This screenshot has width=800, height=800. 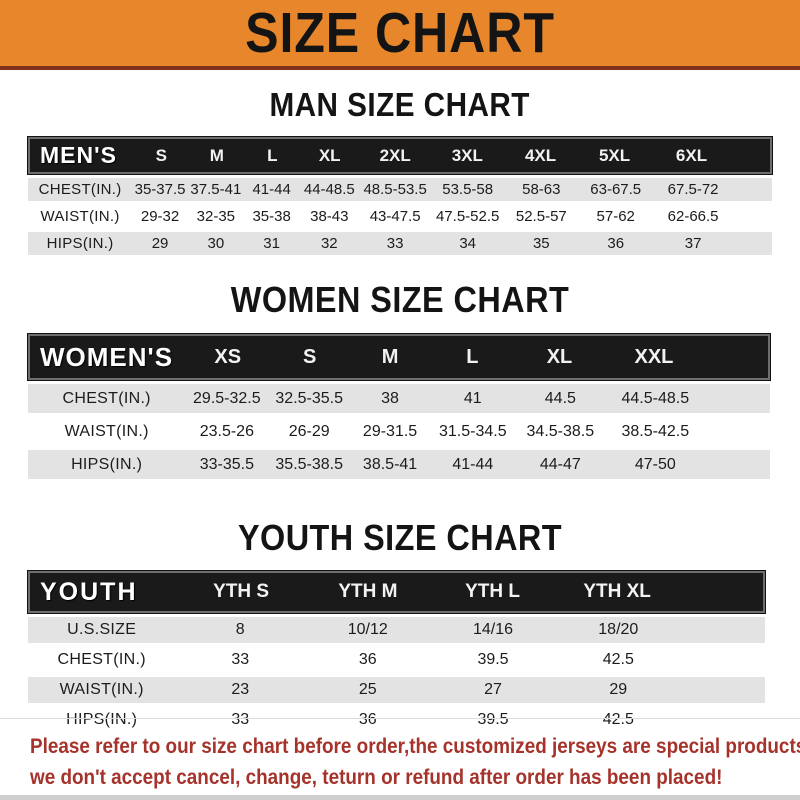 I want to click on banner: SIZE CHART, so click(x=400, y=35).